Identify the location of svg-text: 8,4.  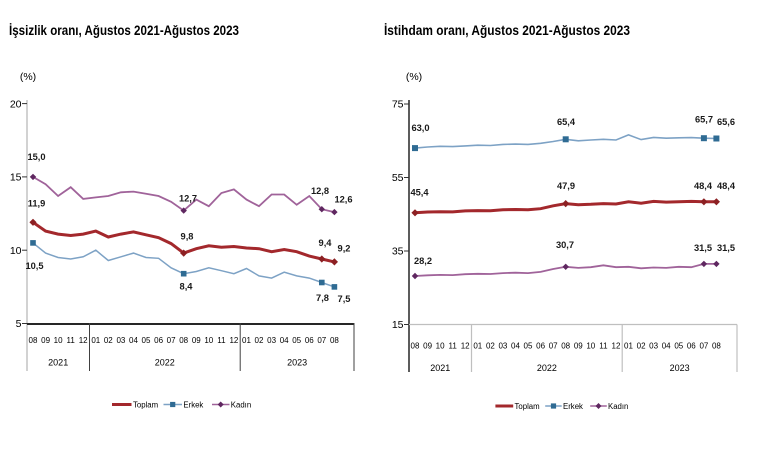
(187, 287).